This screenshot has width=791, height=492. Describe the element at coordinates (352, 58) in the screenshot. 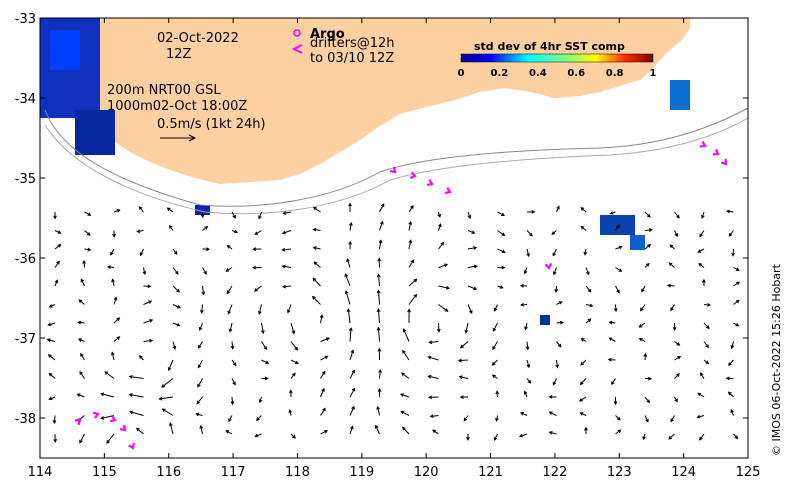

I see `drifters-to-label: to 03/10 12Z` at that location.